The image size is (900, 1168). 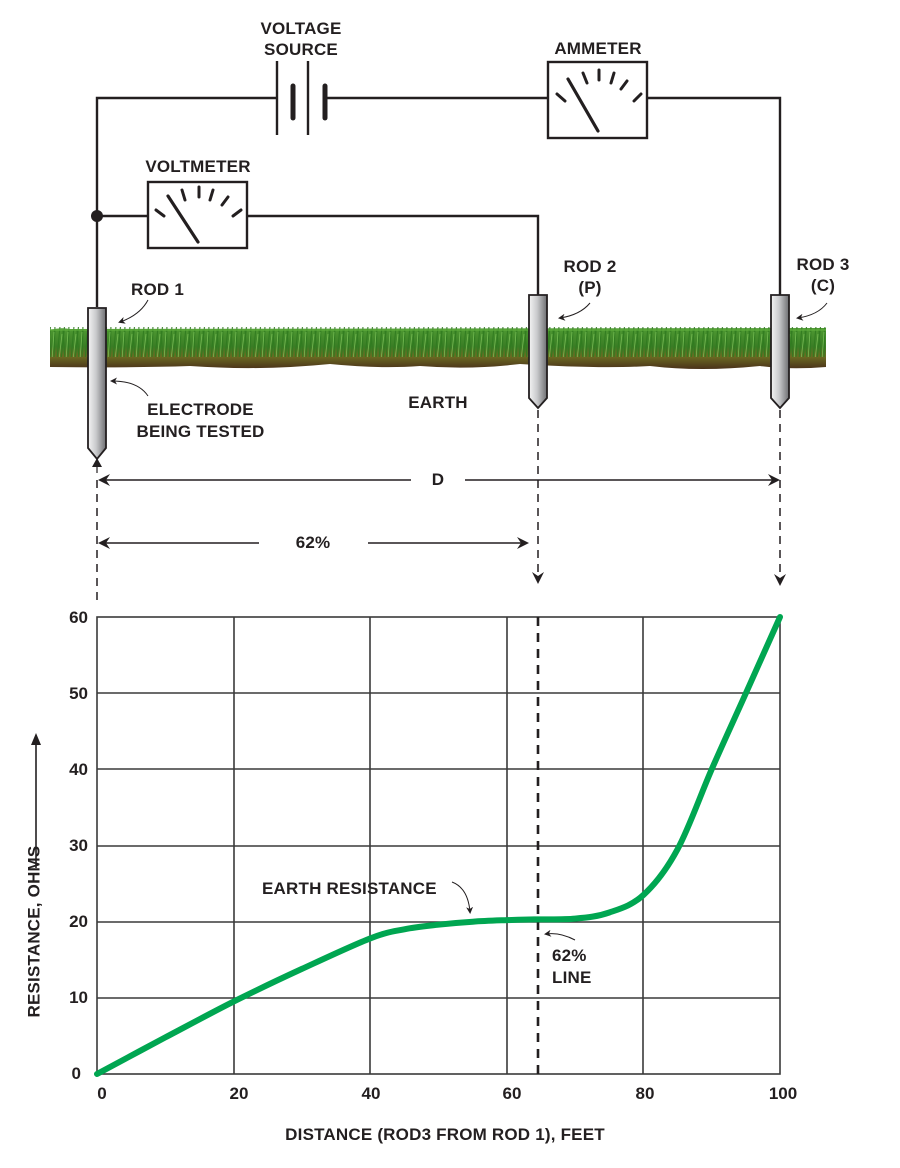 What do you see at coordinates (313, 542) in the screenshot?
I see `distance-62-percent-label: 62%` at bounding box center [313, 542].